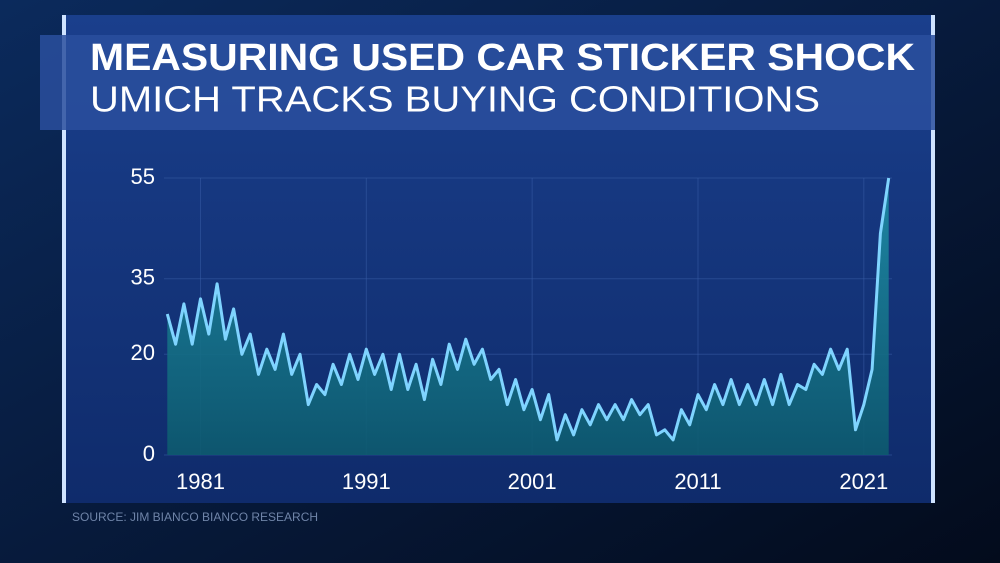 This screenshot has height=563, width=1000. What do you see at coordinates (143, 352) in the screenshot?
I see `y-tick-label: 20` at bounding box center [143, 352].